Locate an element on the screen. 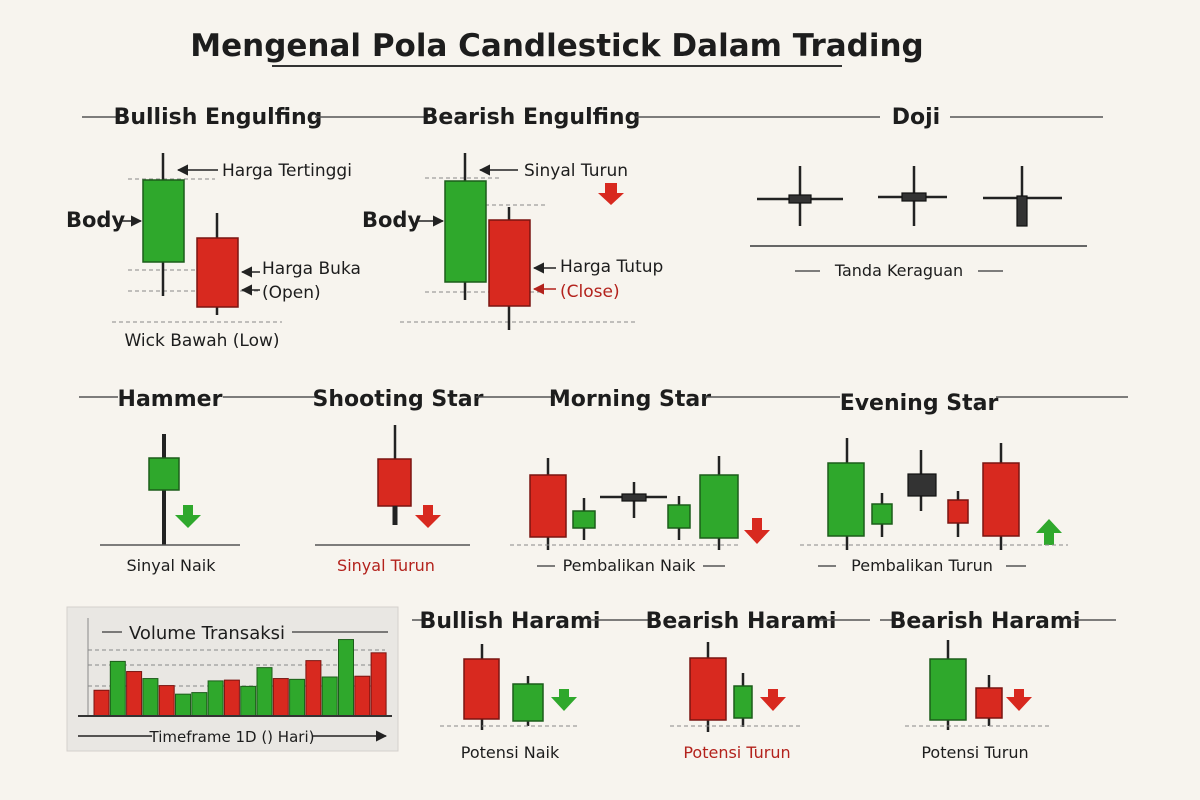 Image resolution: width=1200 pixels, height=800 pixels. caption: Sinyal Turun is located at coordinates (386, 565).